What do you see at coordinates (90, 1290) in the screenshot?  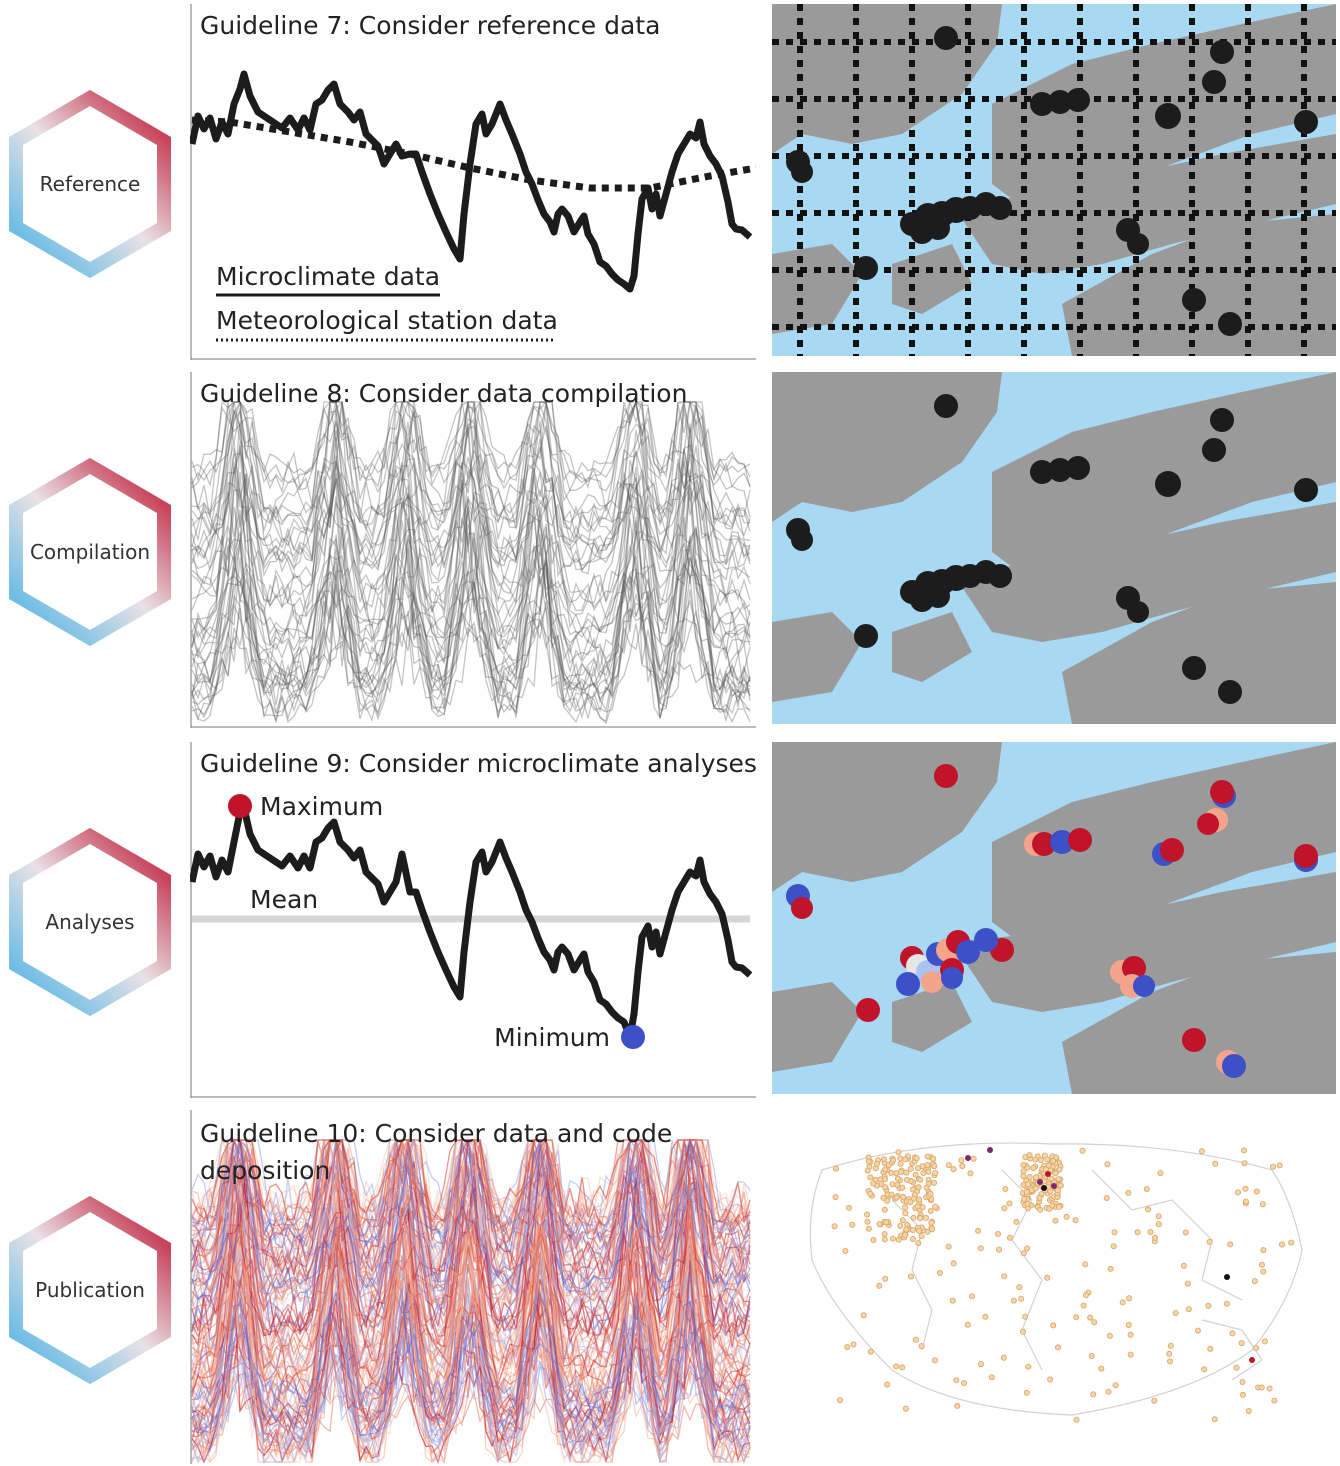 I see `hexagon-publication: Publication` at bounding box center [90, 1290].